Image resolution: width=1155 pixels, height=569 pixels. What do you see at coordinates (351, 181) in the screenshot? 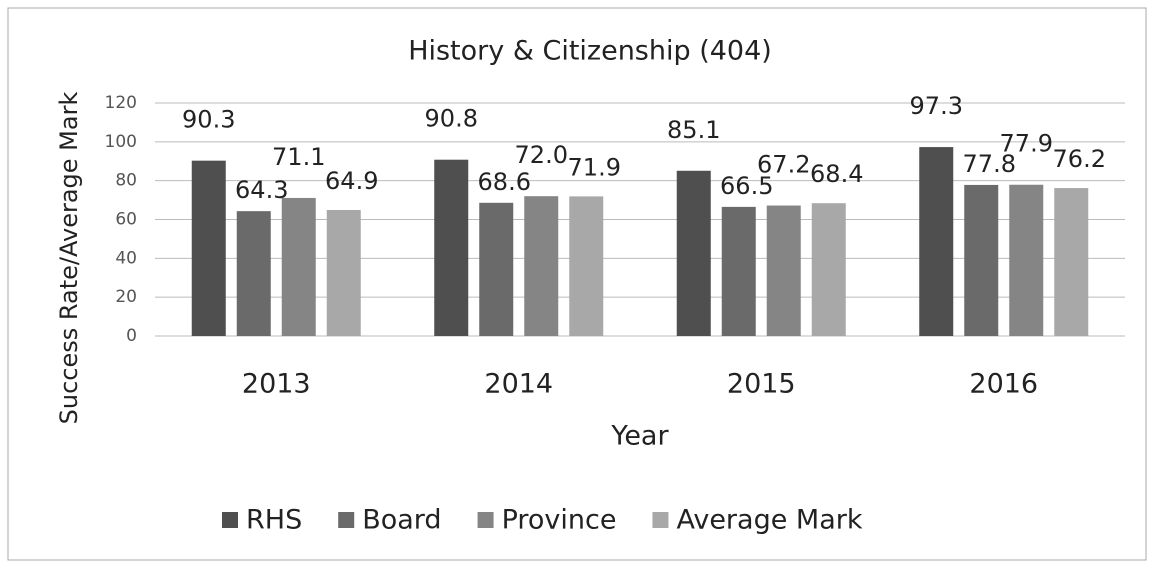
I see `value-label: 64.9` at bounding box center [351, 181].